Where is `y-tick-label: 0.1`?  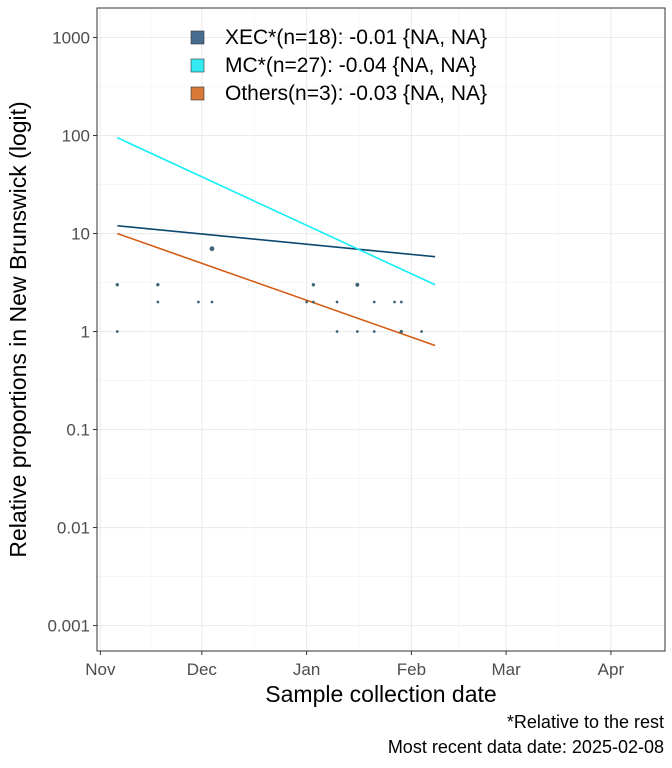 y-tick-label: 0.1 is located at coordinates (78, 430).